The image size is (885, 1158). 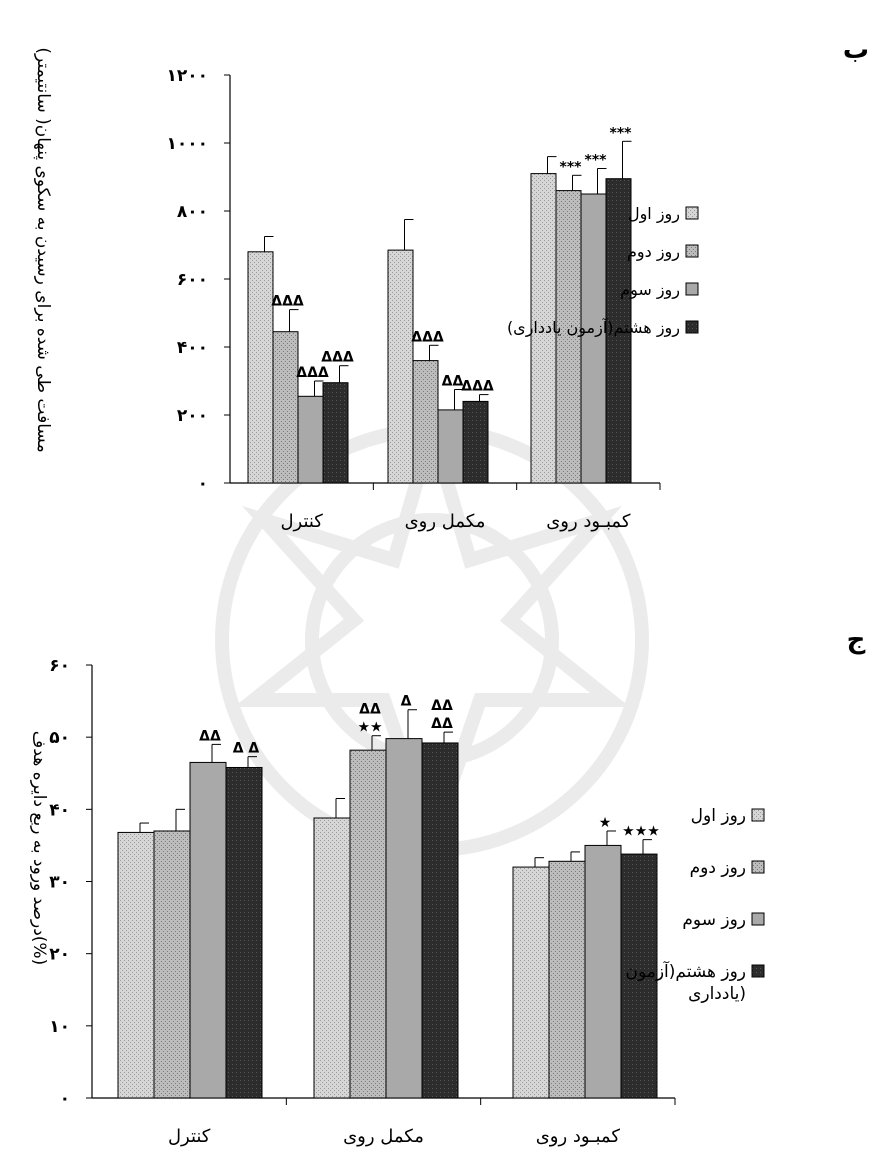 What do you see at coordinates (39, 848) in the screenshot?
I see `chart-c-ylabel: درصد ورود به ربع دایره هدف(%)` at bounding box center [39, 848].